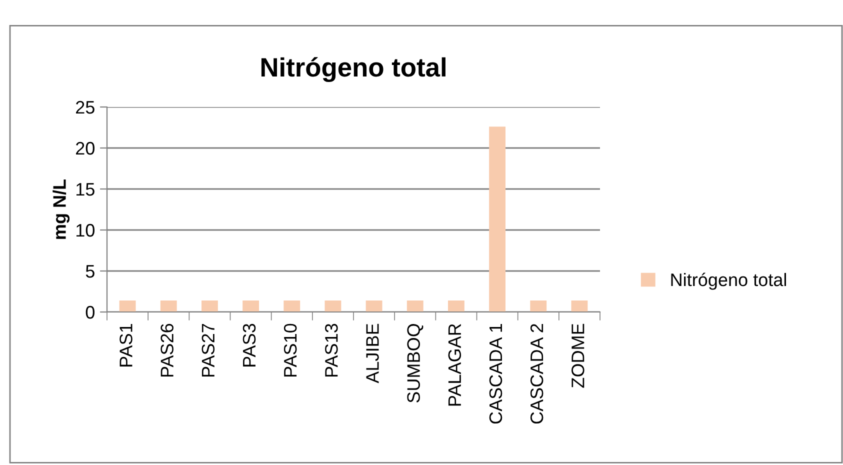  I want to click on y-tick-label: 15, so click(85, 189).